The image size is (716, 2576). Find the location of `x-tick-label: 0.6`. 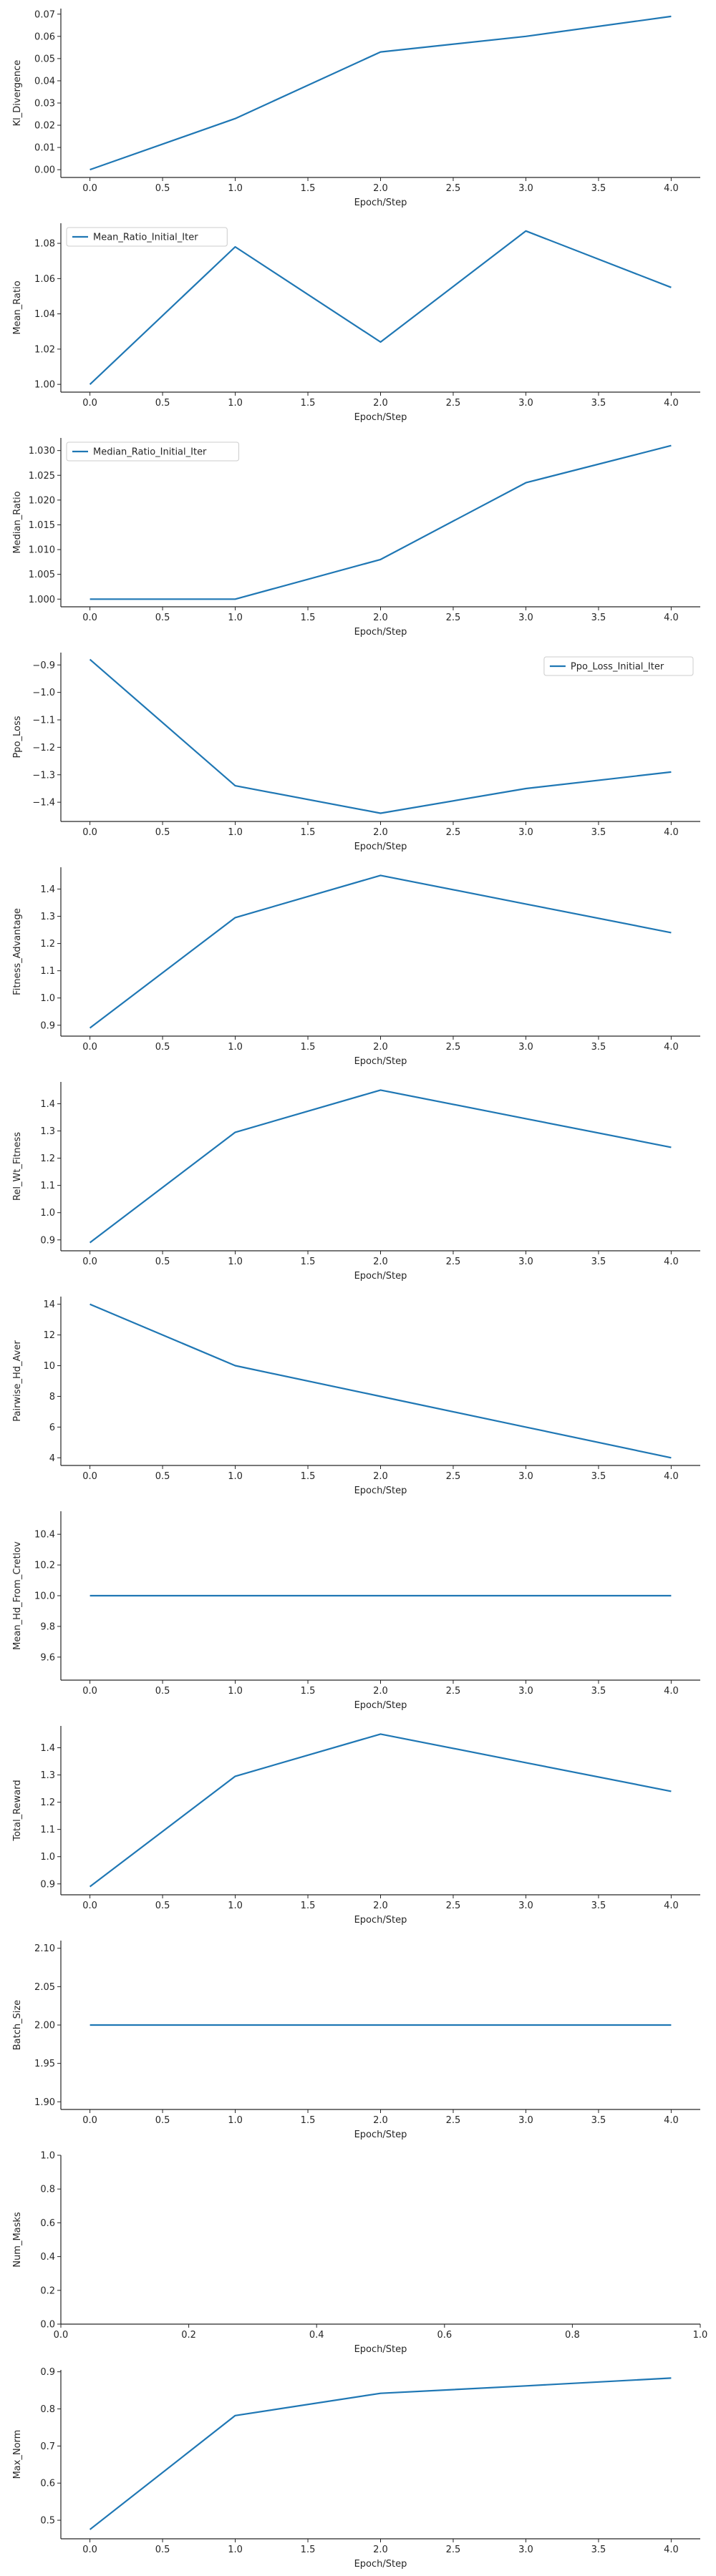

x-tick-label: 0.6 is located at coordinates (444, 2335).